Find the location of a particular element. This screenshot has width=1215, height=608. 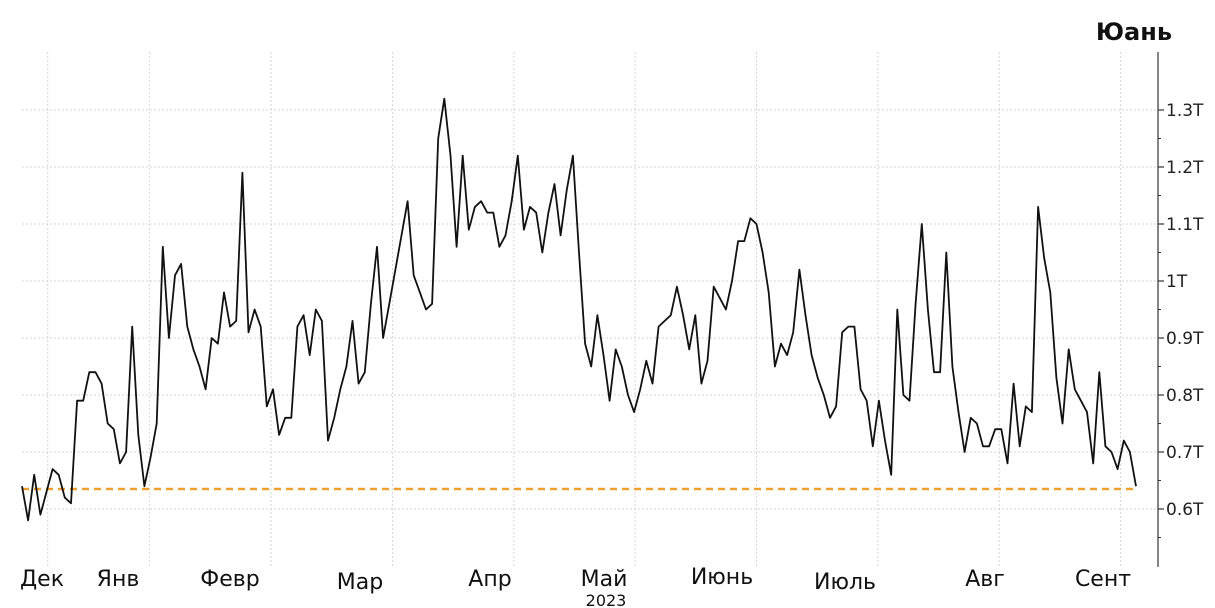

y-tick-label: 0.9T is located at coordinates (1185, 339).